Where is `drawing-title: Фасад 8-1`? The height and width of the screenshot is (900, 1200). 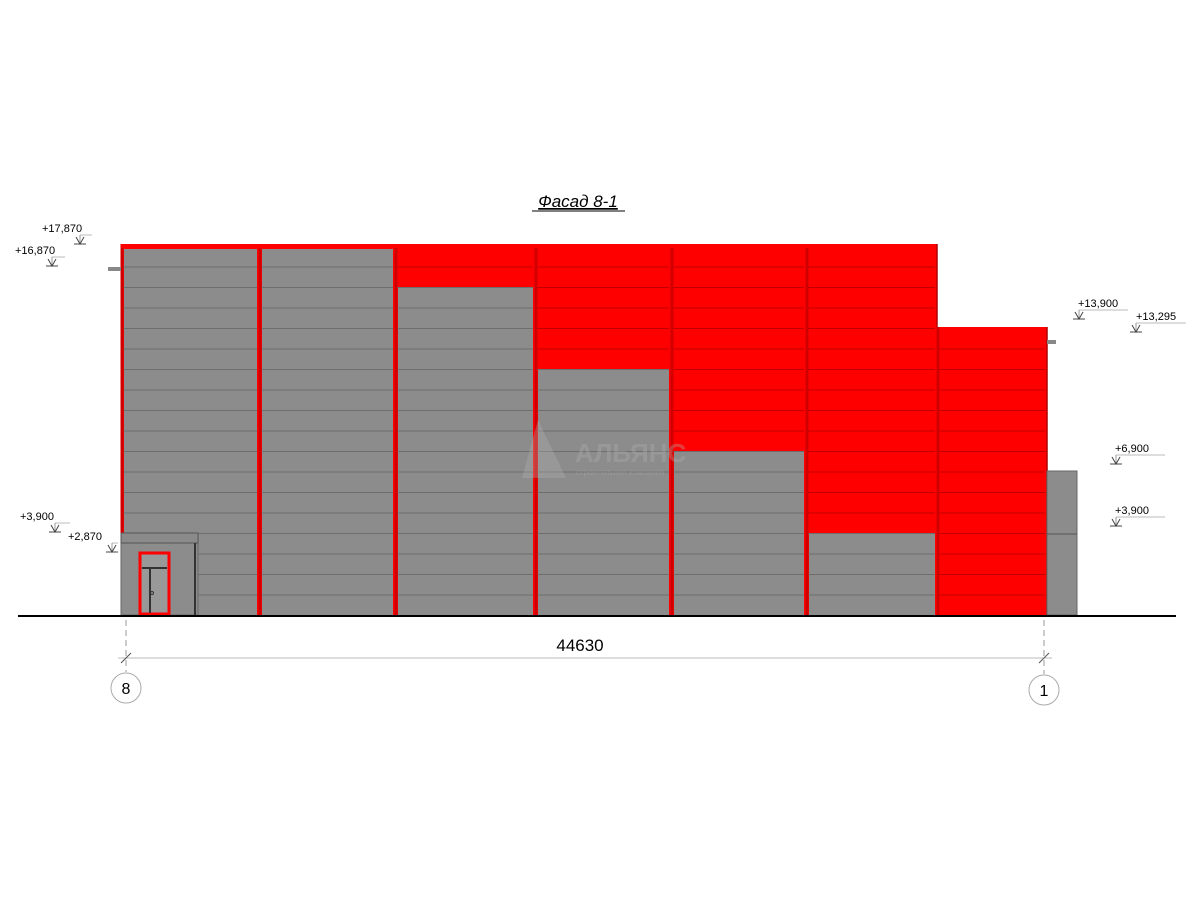 drawing-title: Фасад 8-1 is located at coordinates (578, 201).